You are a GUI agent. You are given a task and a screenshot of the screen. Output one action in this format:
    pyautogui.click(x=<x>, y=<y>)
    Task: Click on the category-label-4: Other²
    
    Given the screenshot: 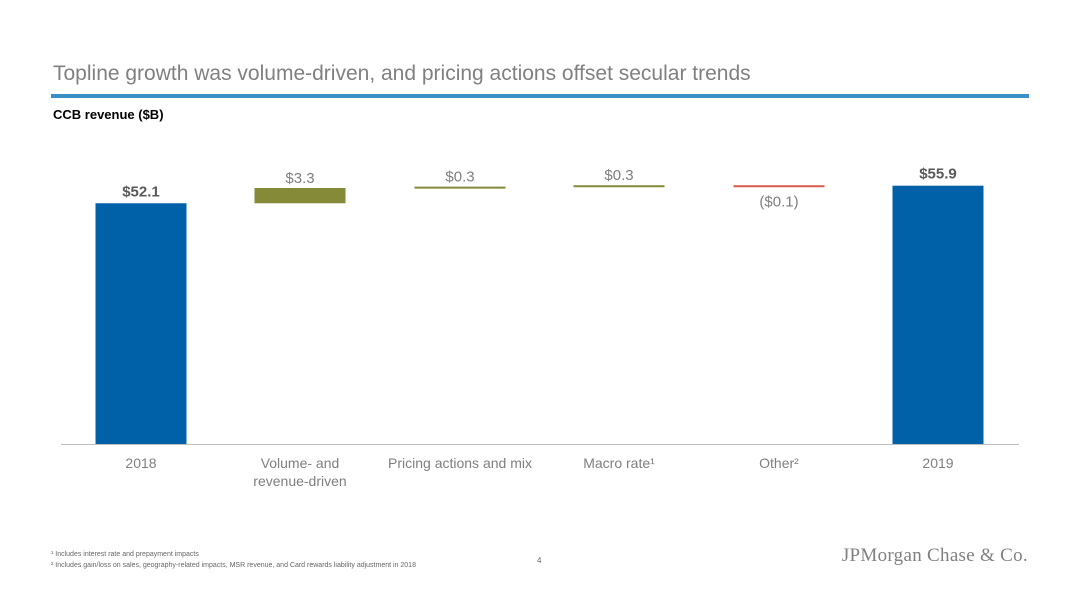 What is the action you would take?
    pyautogui.click(x=779, y=463)
    